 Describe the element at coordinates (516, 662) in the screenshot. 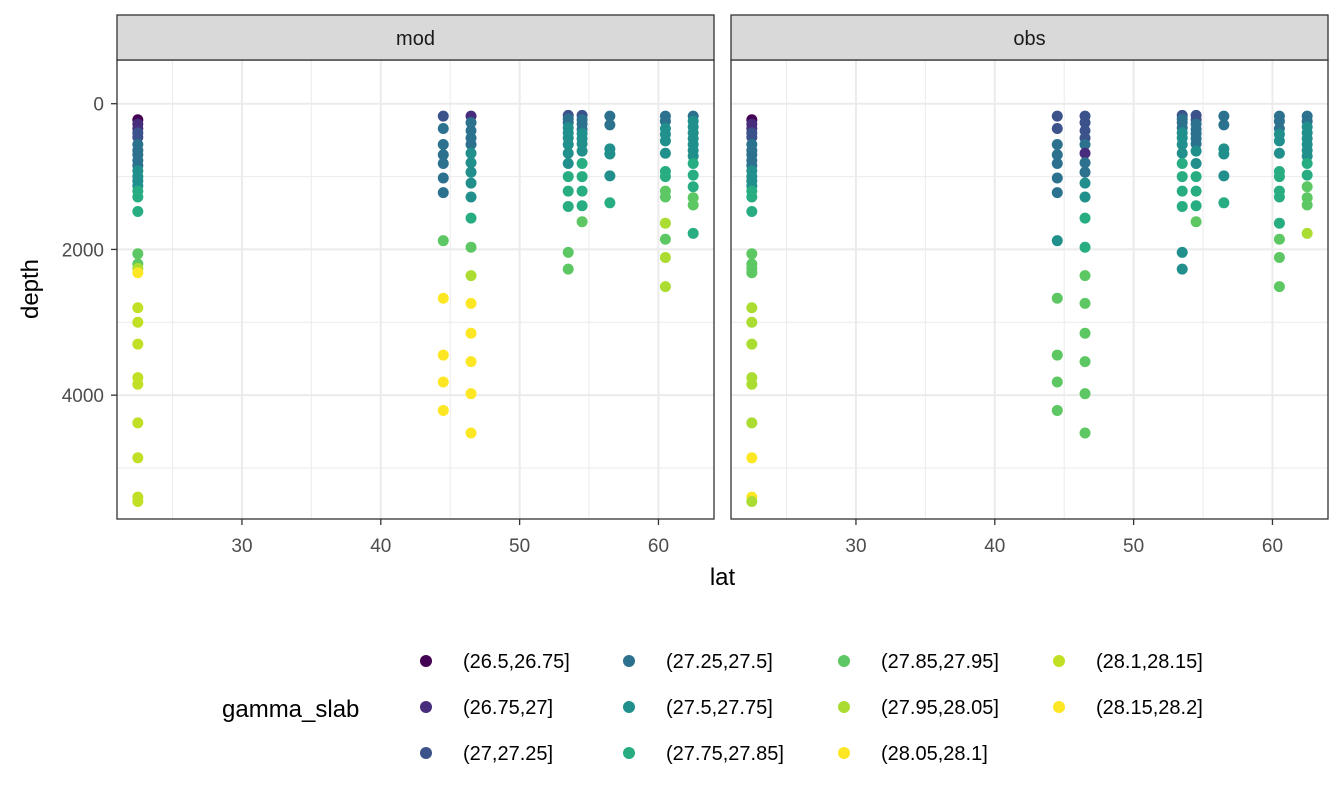

I see `legend-key-label: (26.5,26.75]` at that location.